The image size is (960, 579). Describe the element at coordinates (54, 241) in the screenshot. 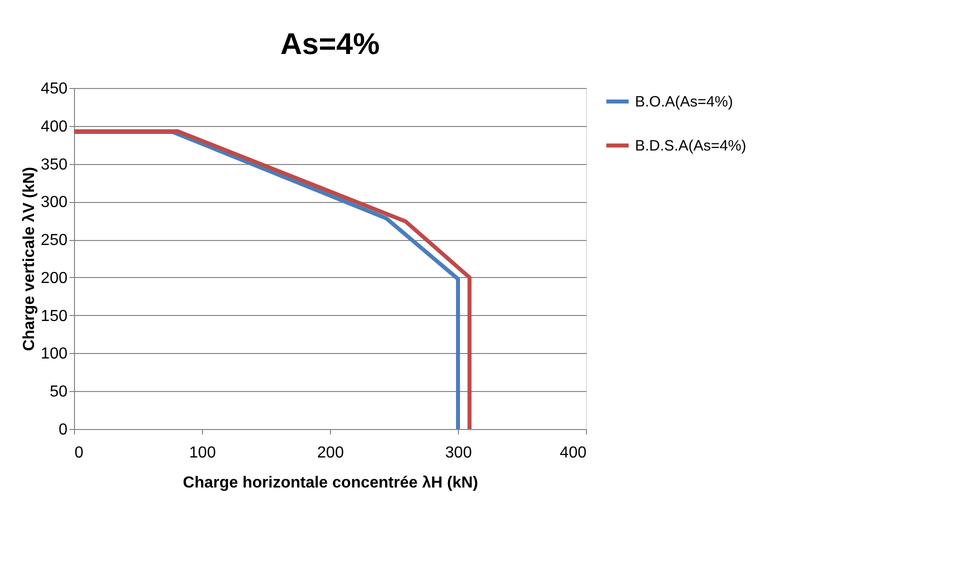

I see `y-tick-label: 250` at that location.